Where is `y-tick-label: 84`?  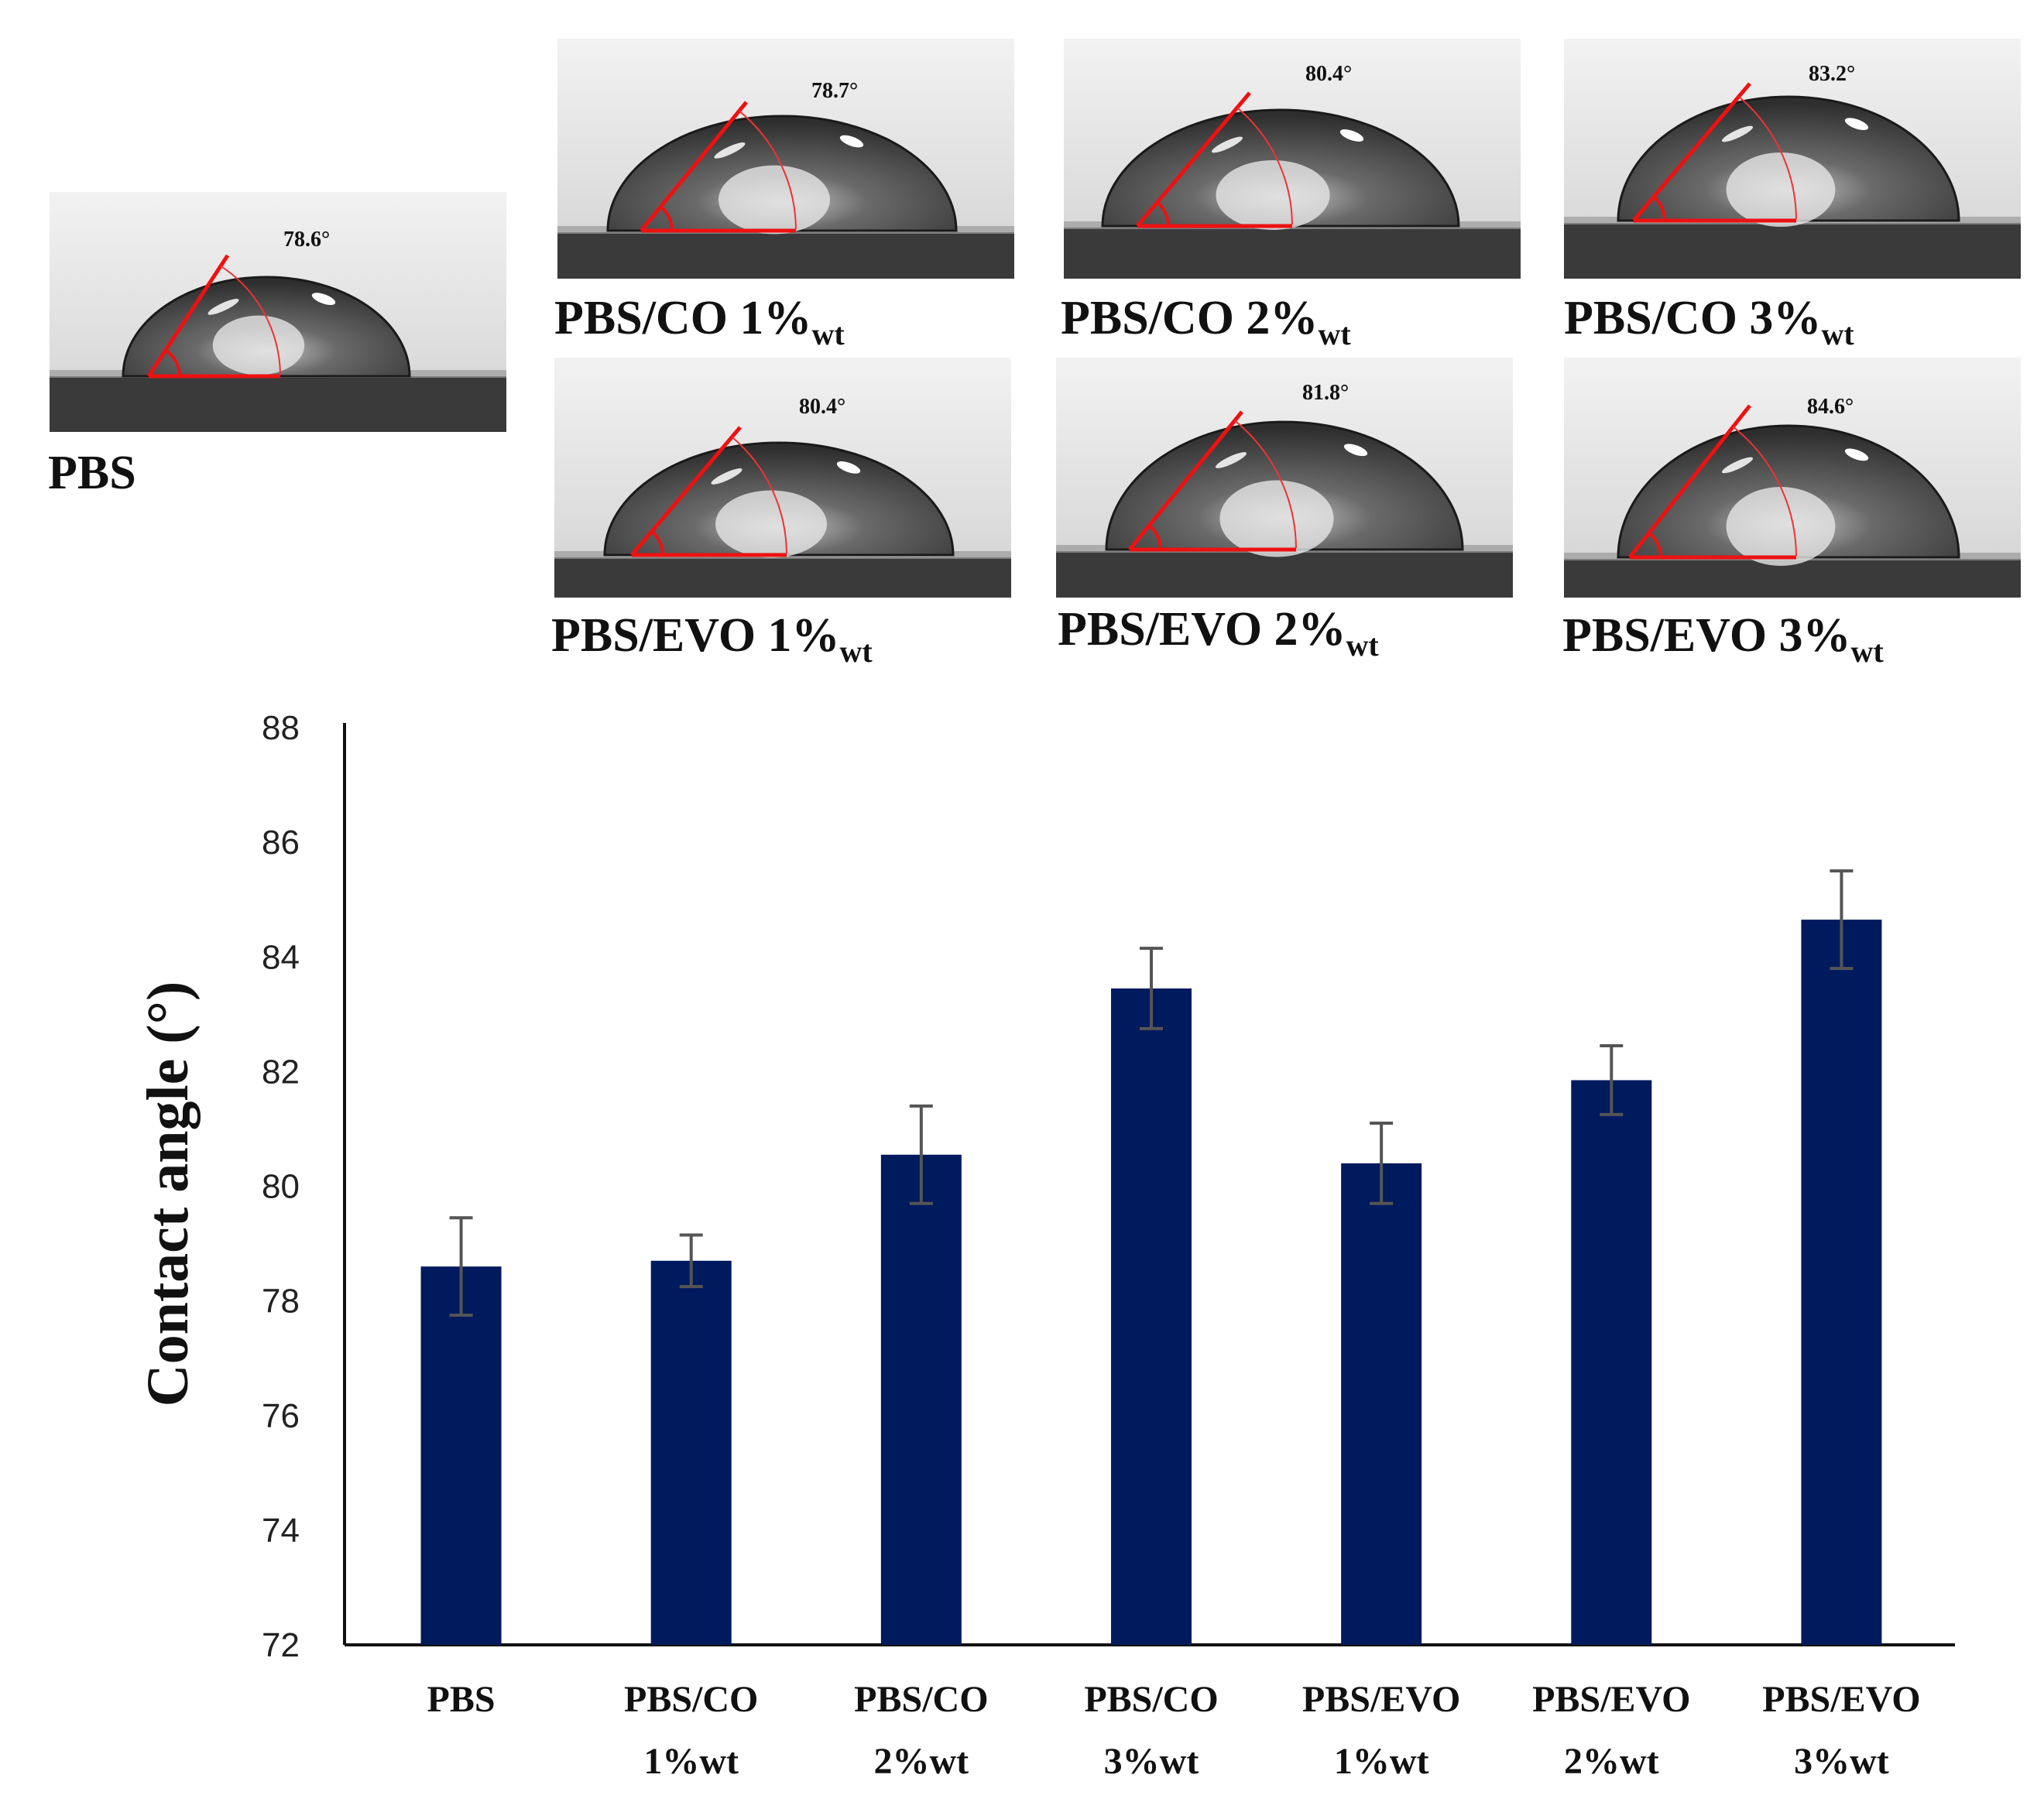
y-tick-label: 84 is located at coordinates (281, 957).